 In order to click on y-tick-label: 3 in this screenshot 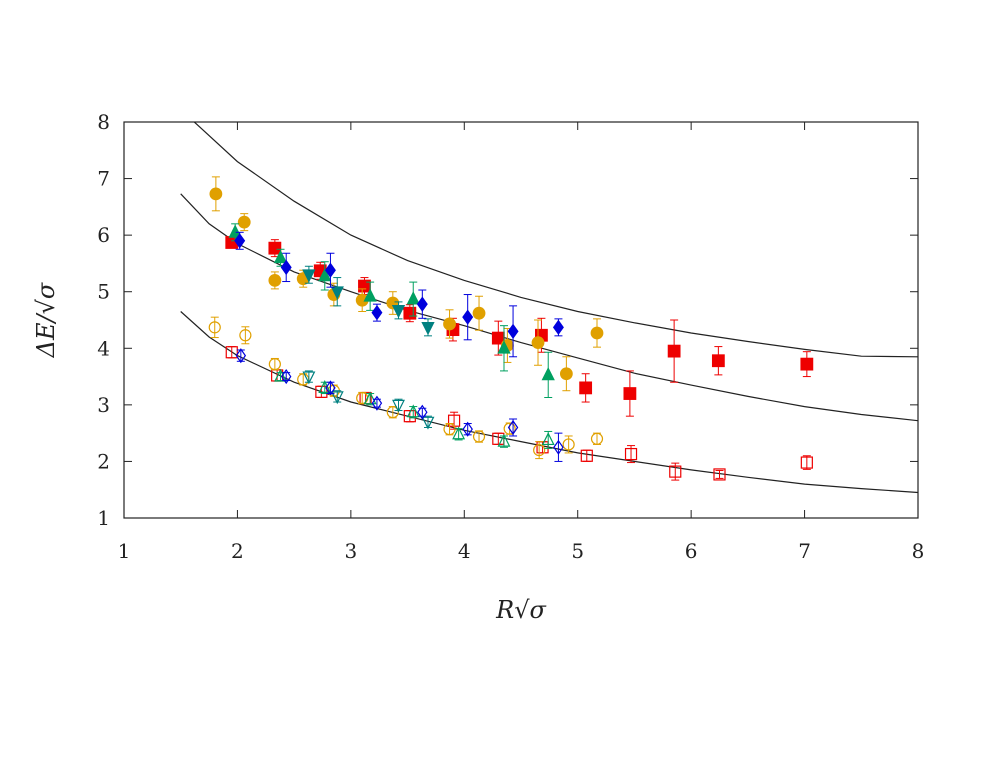, I will do `click(103, 405)`.